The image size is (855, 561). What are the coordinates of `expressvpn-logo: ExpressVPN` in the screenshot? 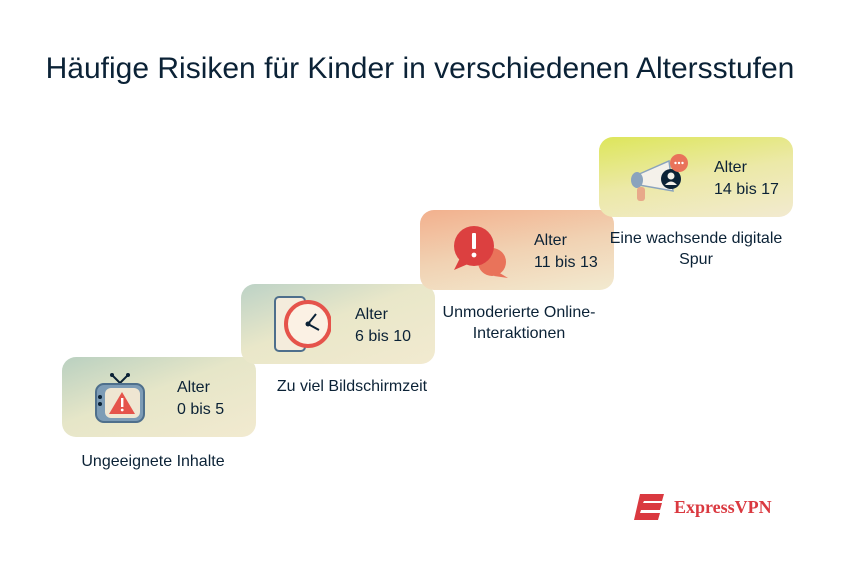 It's located at (702, 507).